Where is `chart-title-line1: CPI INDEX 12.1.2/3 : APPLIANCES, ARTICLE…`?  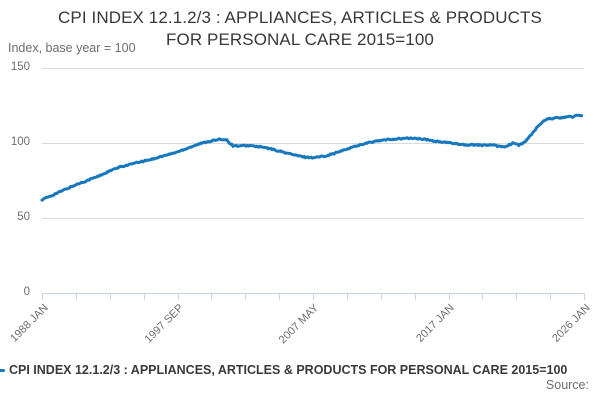
chart-title-line1: CPI INDEX 12.1.2/3 : APPLIANCES, ARTICLE… is located at coordinates (300, 17).